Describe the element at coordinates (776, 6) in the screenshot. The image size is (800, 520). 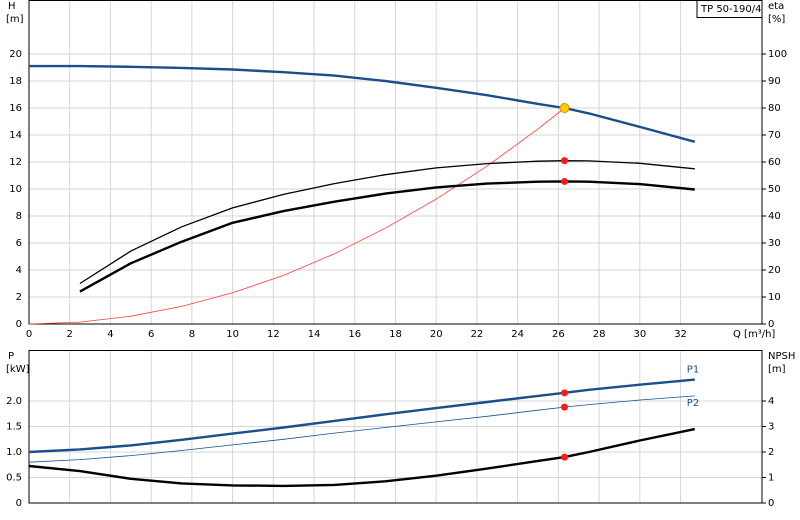
I see `y2-axis-label: eta` at that location.